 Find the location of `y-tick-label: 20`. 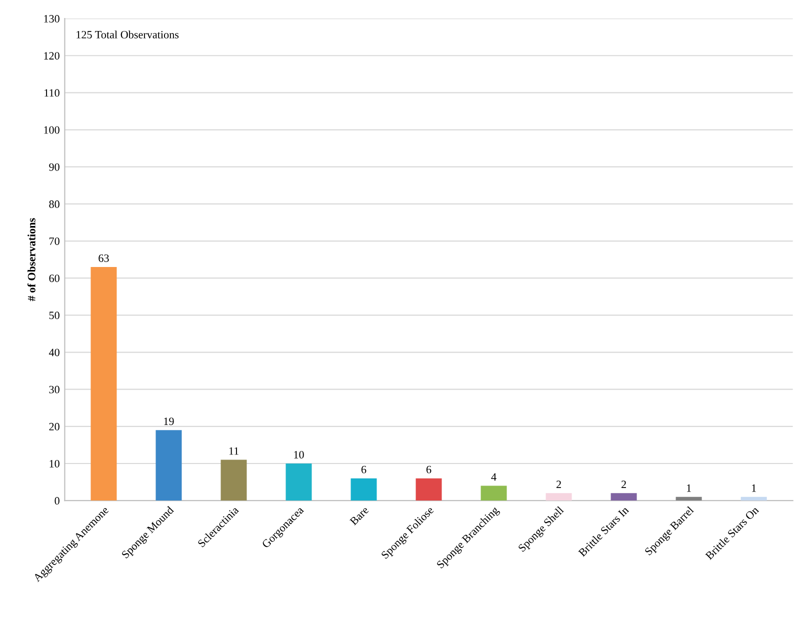

y-tick-label: 20 is located at coordinates (54, 426).